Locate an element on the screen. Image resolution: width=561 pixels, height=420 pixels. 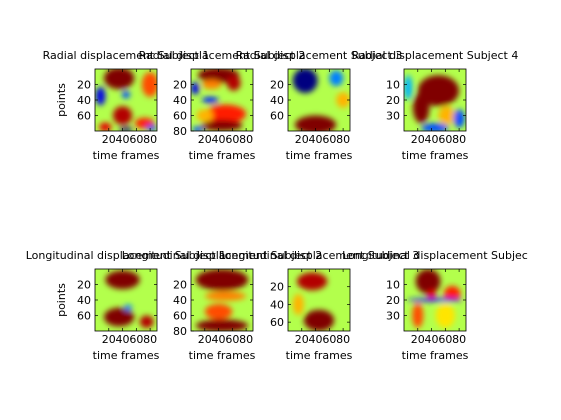
panel-title: Radial displacement Subject 3 is located at coordinates (319, 55).